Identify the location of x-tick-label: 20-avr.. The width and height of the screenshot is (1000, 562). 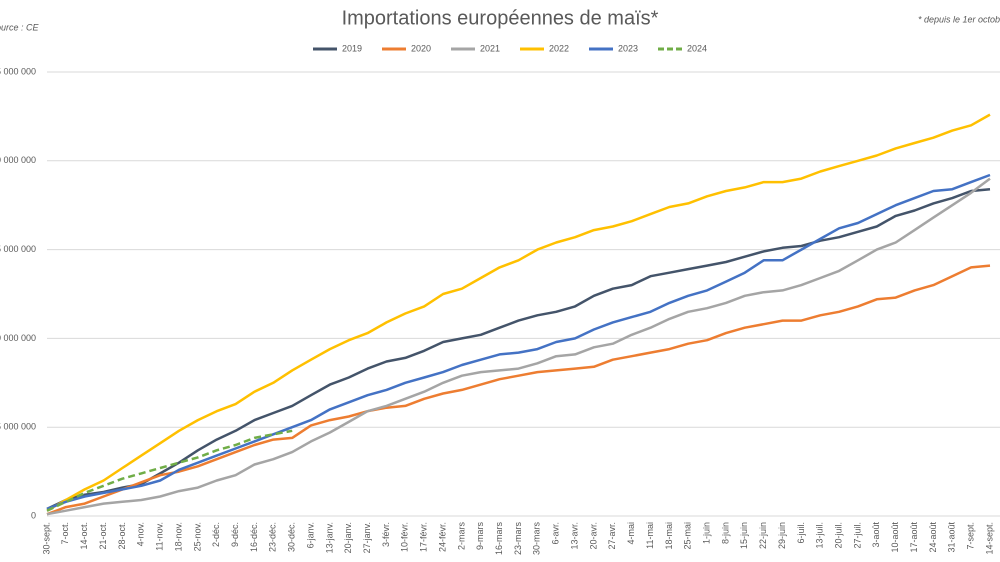
(593, 536).